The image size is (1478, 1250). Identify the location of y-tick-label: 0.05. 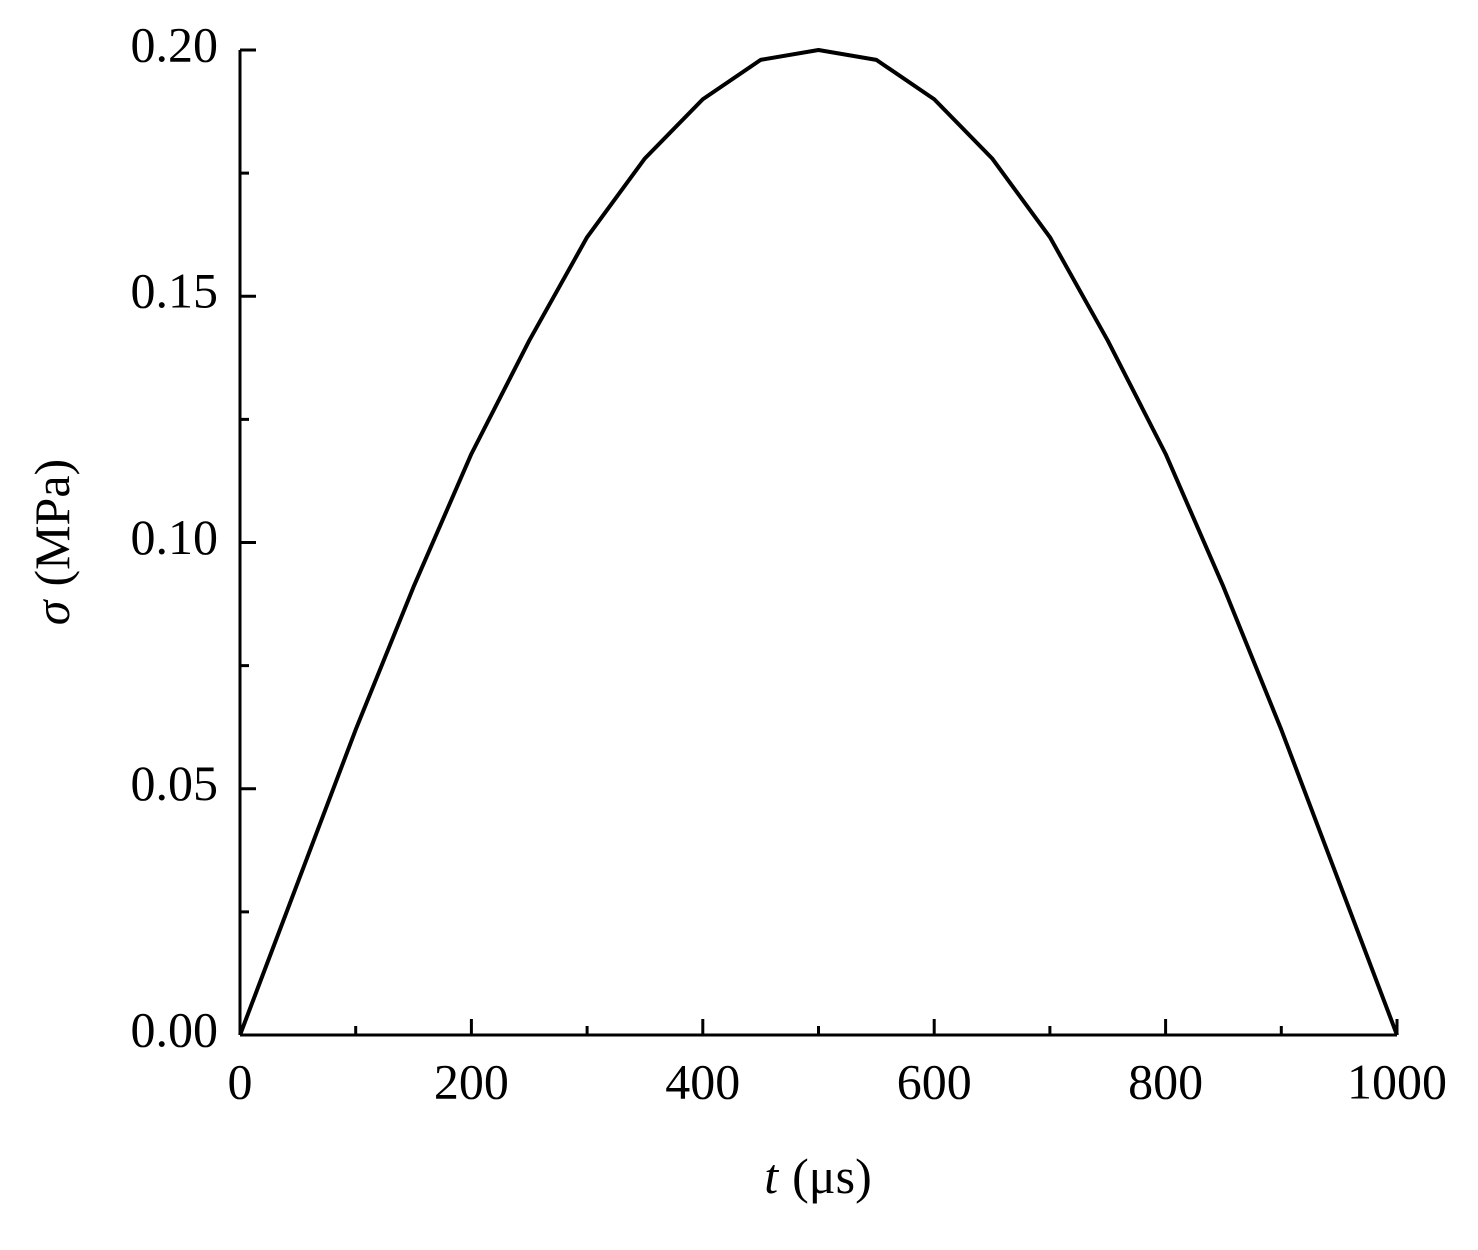
(175, 783).